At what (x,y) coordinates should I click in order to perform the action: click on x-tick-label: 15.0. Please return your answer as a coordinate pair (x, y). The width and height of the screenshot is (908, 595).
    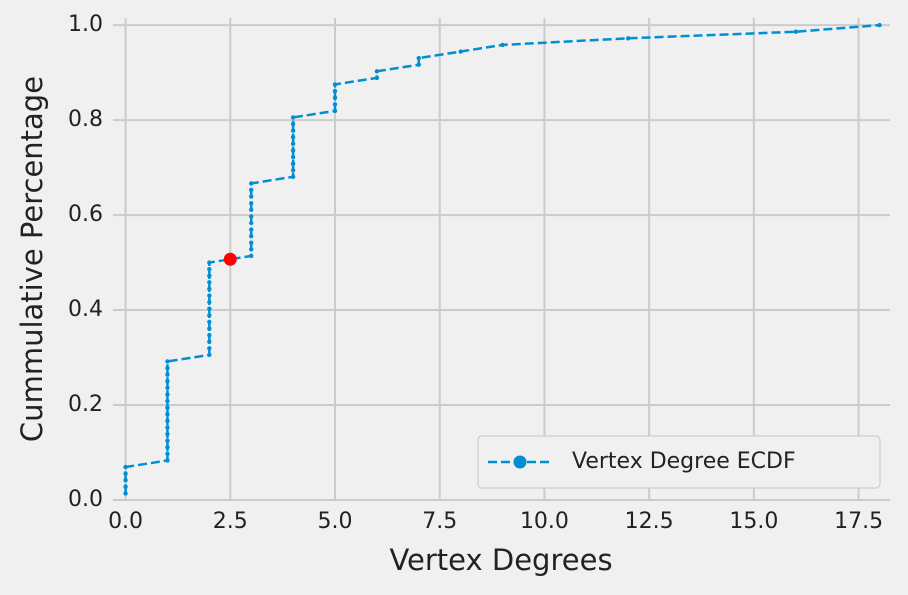
    Looking at the image, I should click on (753, 521).